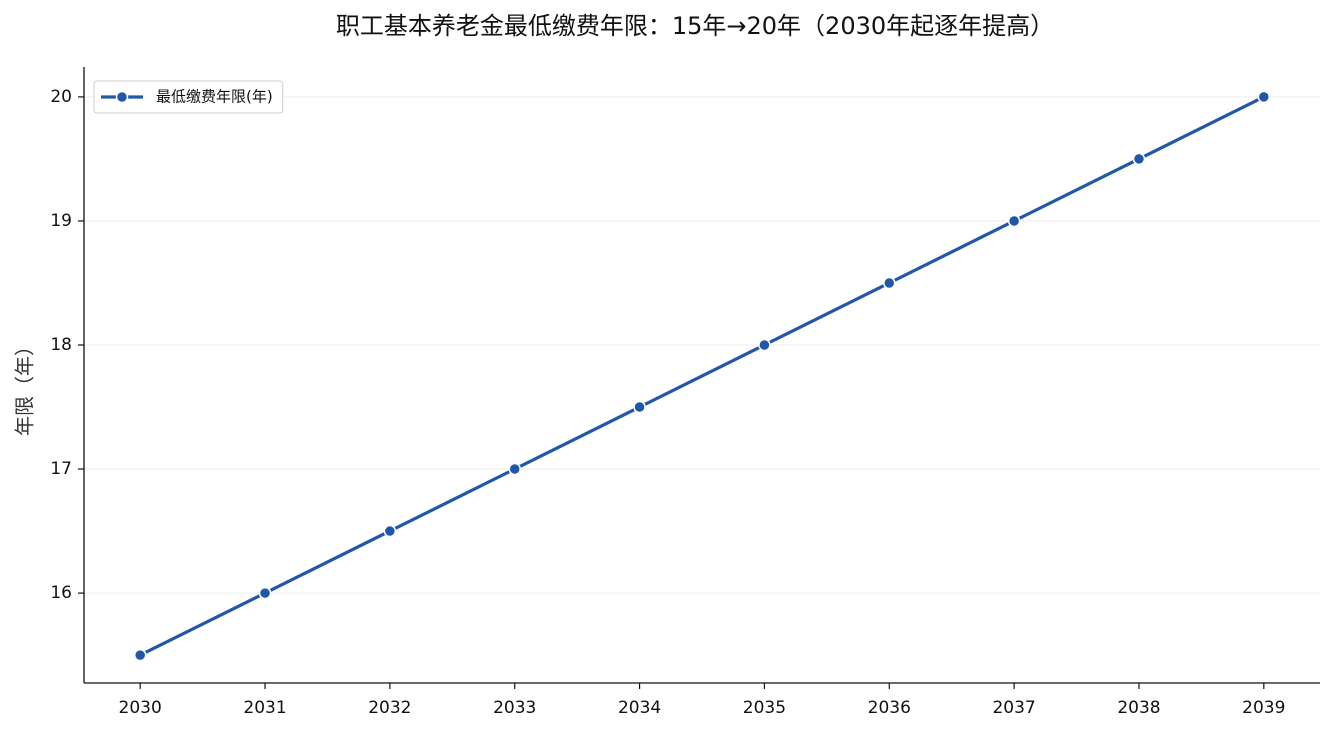 This screenshot has height=735, width=1335. What do you see at coordinates (1013, 708) in the screenshot?
I see `x-tick-label: 2037` at bounding box center [1013, 708].